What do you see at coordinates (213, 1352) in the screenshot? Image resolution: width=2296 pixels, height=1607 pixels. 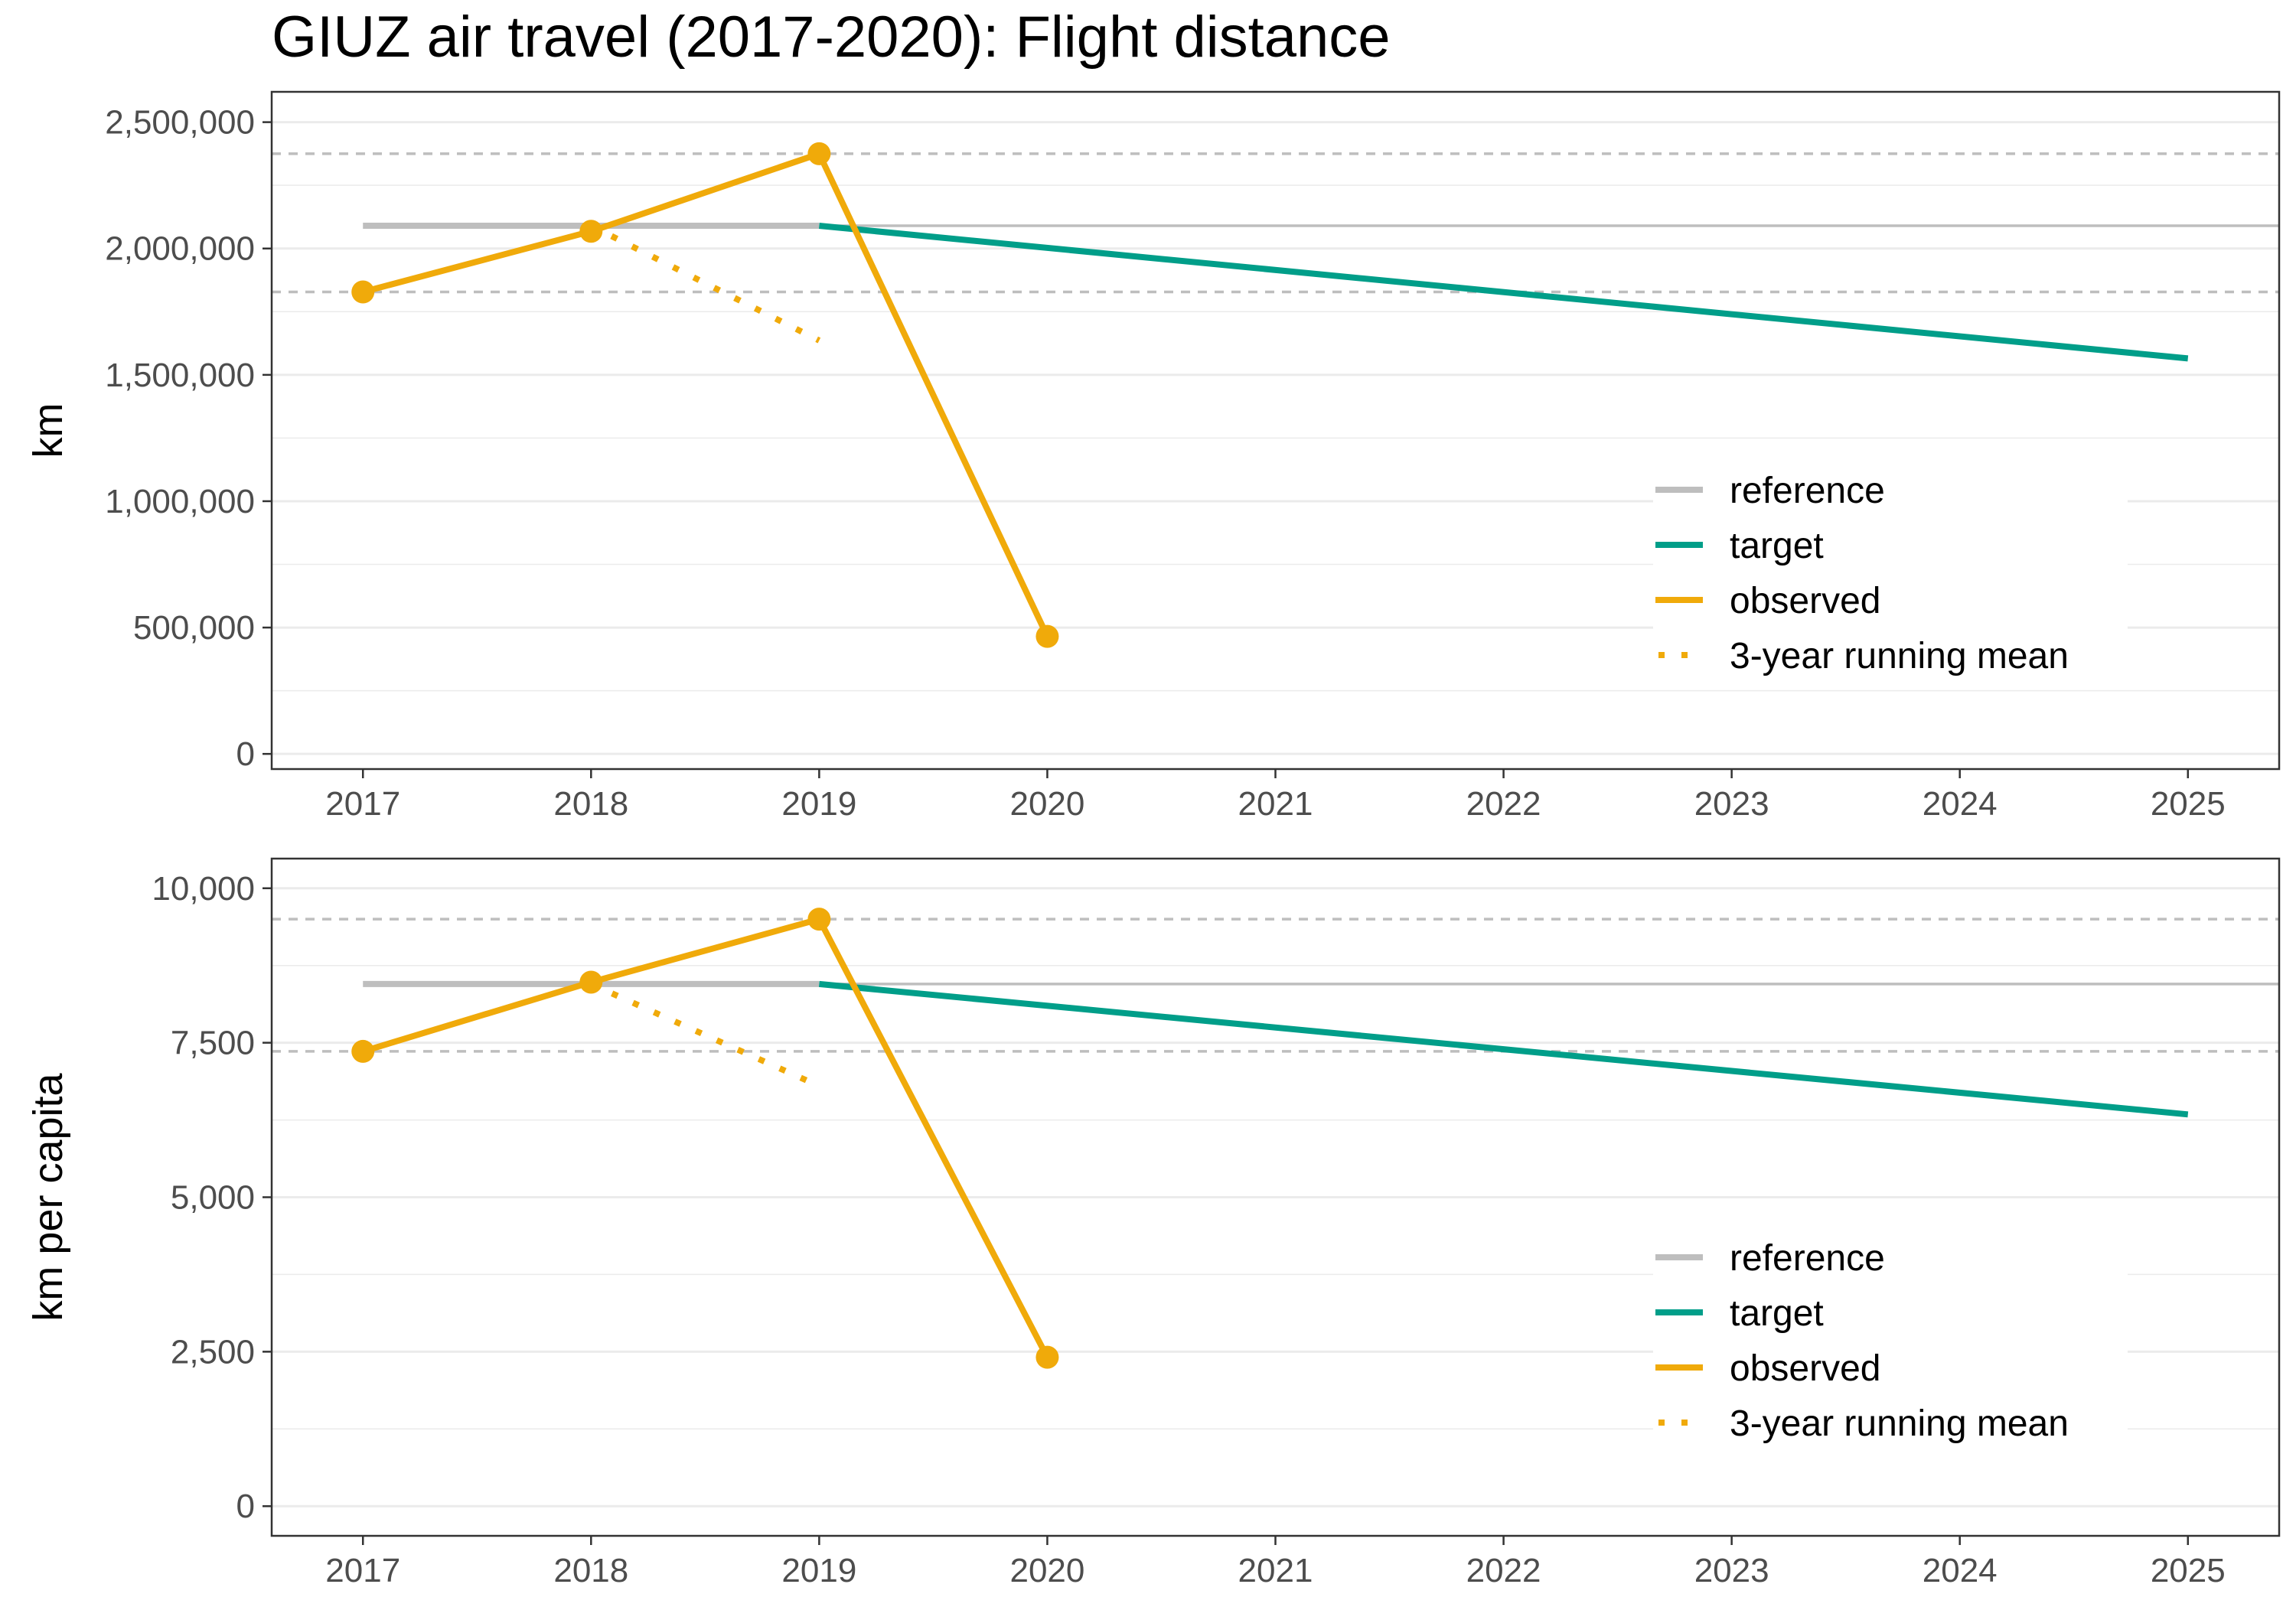 I see `y-tick-label: 2,500` at bounding box center [213, 1352].